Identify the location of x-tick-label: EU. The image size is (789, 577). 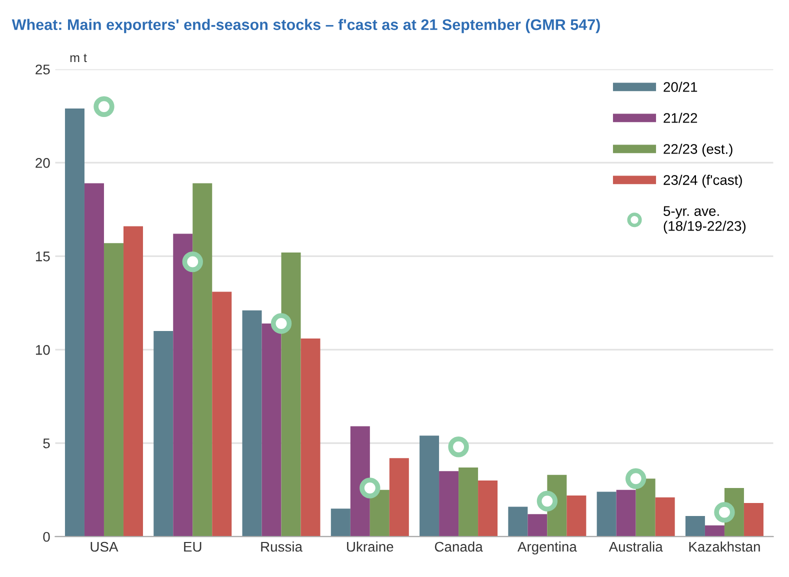
(193, 547).